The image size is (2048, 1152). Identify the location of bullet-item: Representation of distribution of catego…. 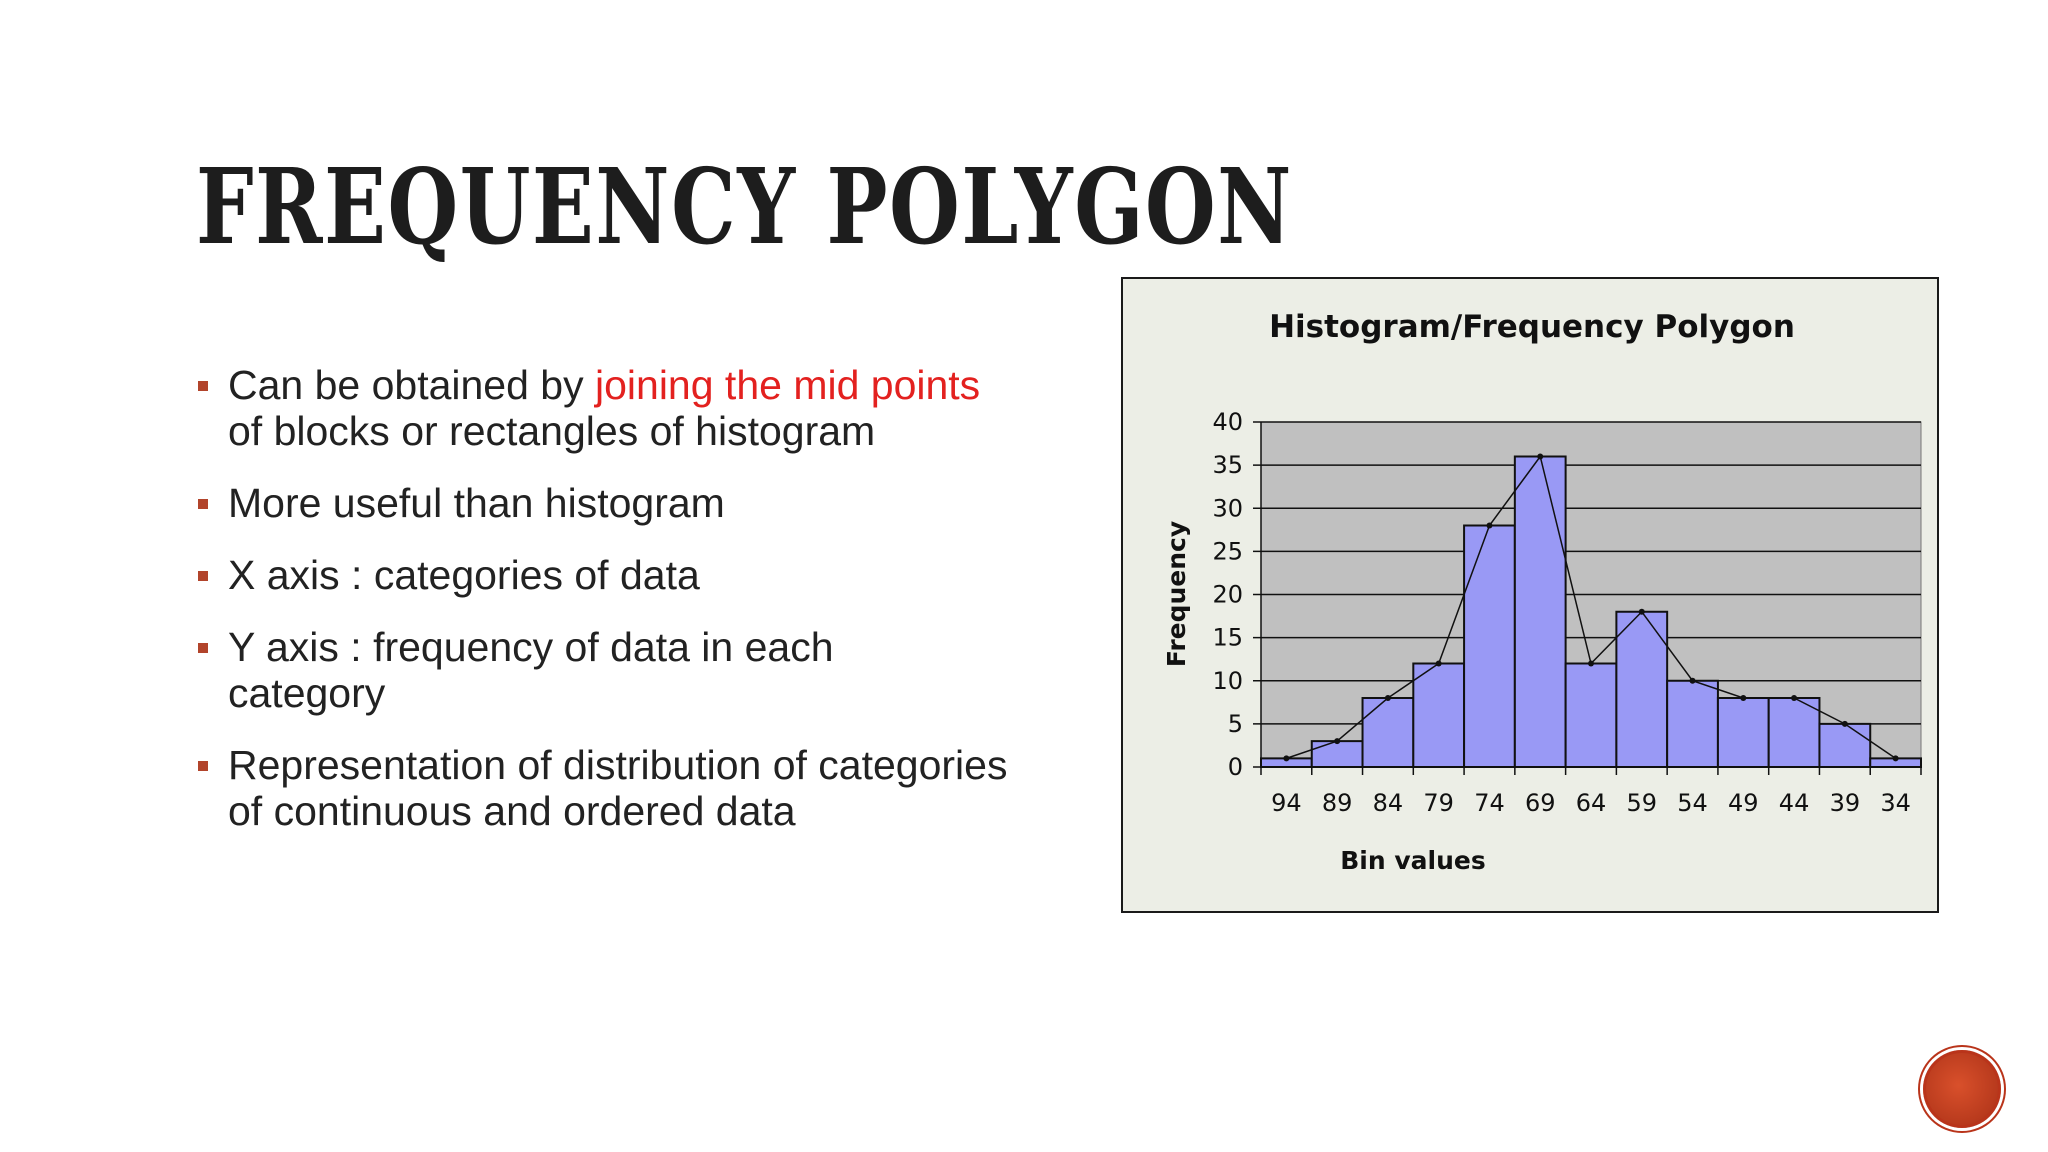
(602, 788).